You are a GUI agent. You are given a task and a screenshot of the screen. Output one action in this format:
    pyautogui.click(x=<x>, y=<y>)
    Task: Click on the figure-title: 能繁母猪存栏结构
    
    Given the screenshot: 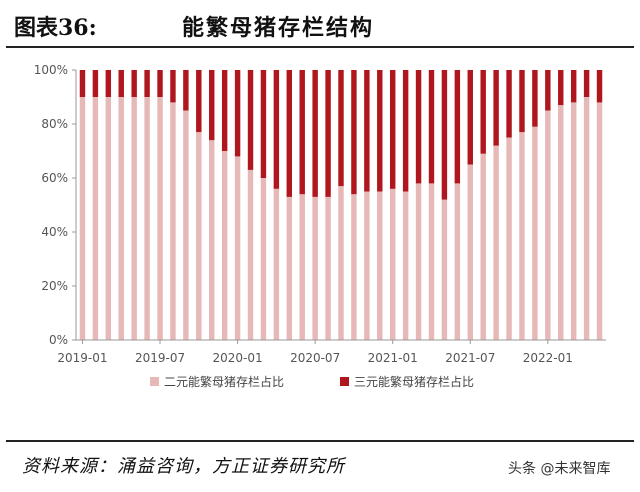 What is the action you would take?
    pyautogui.click(x=278, y=28)
    